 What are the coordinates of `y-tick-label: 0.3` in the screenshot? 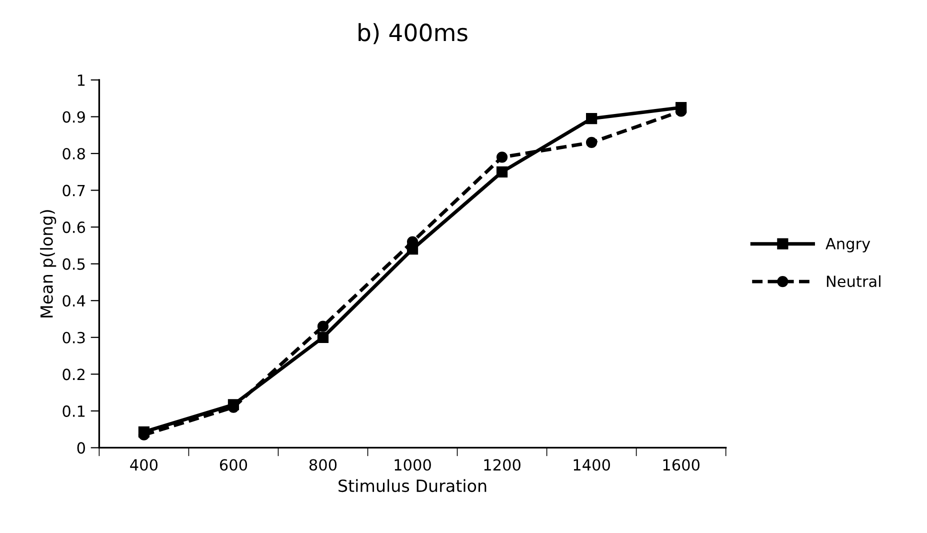 It's located at (73, 338).